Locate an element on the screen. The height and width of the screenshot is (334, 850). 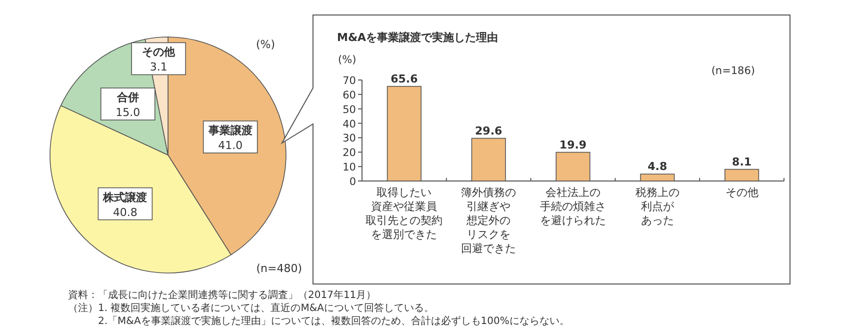
text: (n=480) is located at coordinates (279, 268).